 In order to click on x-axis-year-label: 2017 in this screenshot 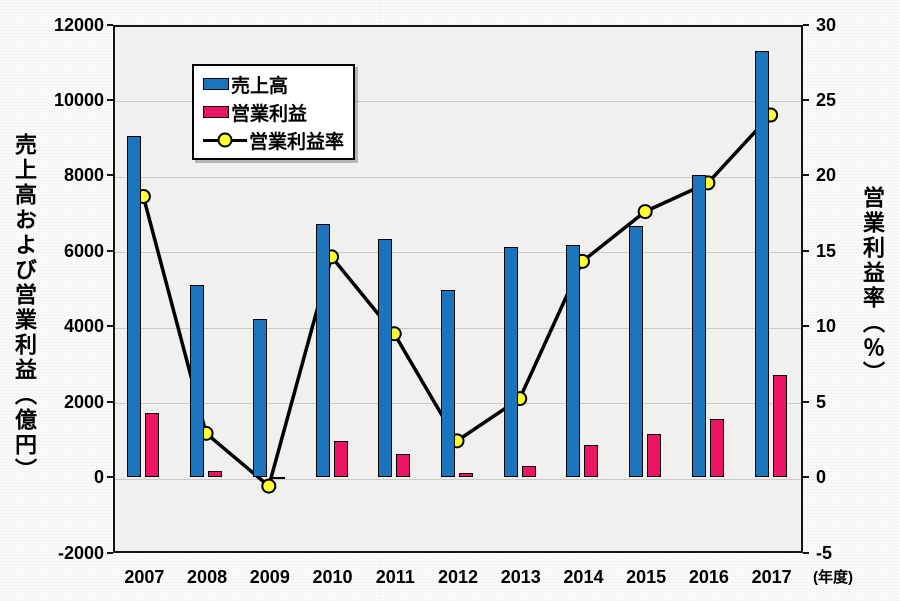, I will do `click(771, 577)`.